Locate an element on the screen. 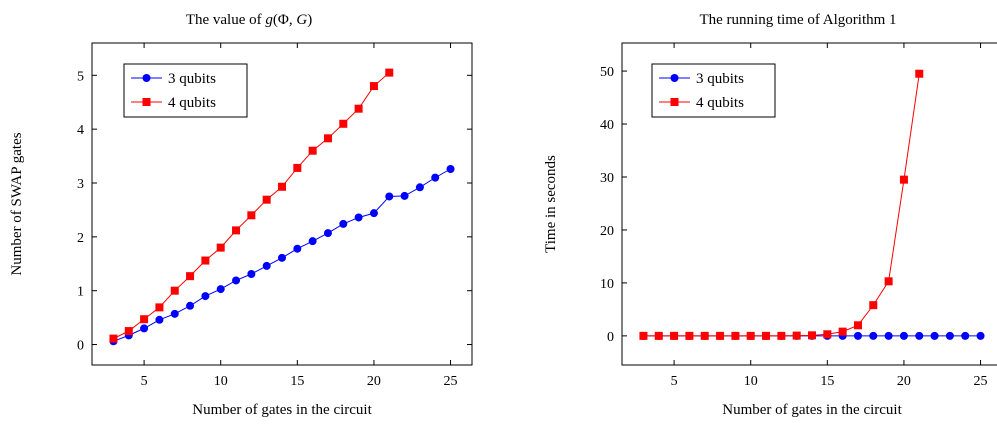  y-tick-label: 2 is located at coordinates (80, 238).